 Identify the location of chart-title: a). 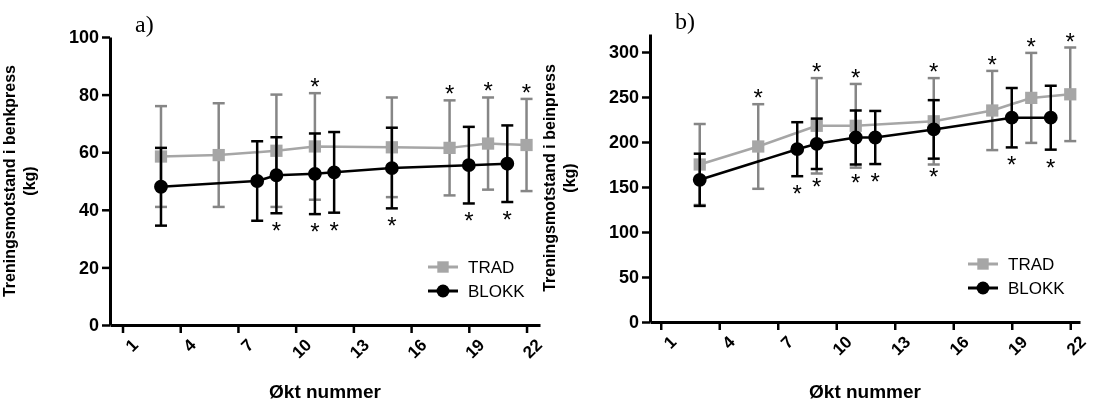
(144, 24).